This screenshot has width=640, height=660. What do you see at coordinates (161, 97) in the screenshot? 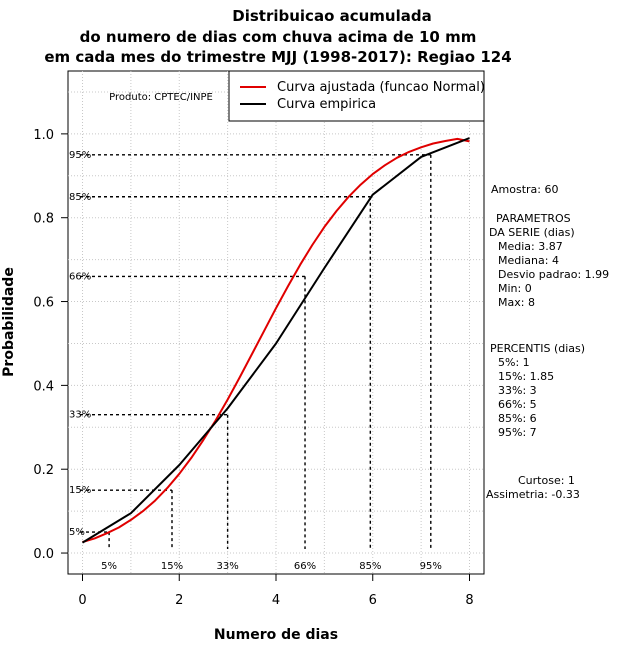
I see `credit-text: Produto: CPTEC/INPE` at bounding box center [161, 97].